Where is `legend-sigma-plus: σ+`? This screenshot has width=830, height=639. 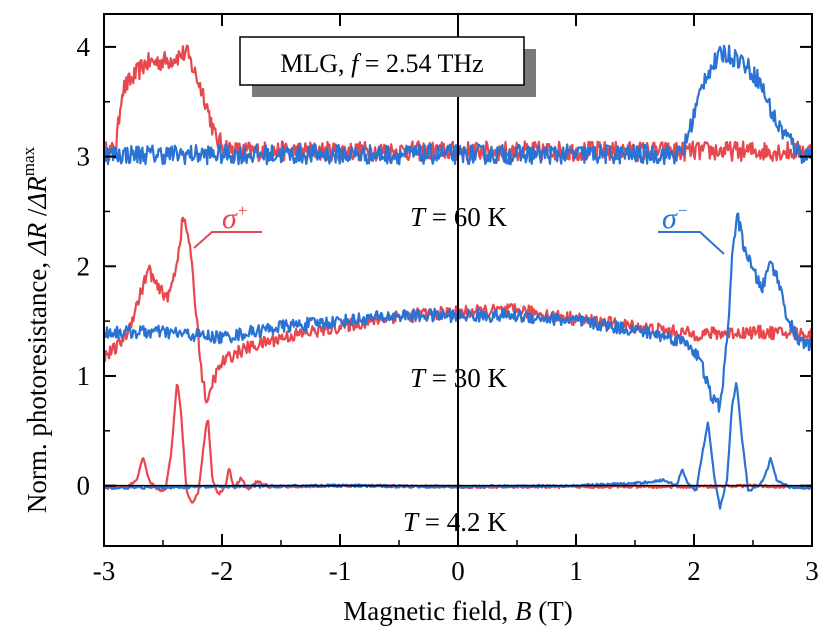
legend-sigma-plus: σ+ is located at coordinates (227, 225).